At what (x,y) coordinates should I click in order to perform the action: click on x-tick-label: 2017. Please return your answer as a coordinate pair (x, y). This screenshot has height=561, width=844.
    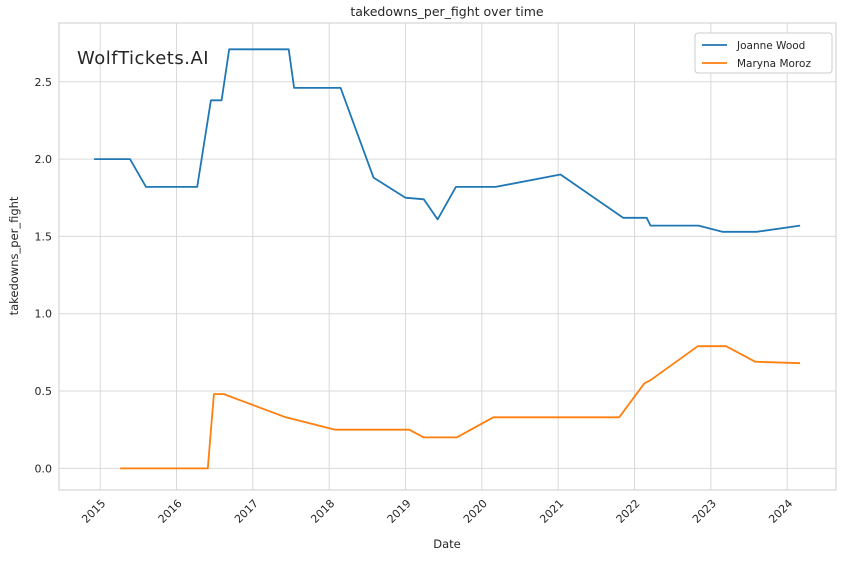
    Looking at the image, I should click on (246, 511).